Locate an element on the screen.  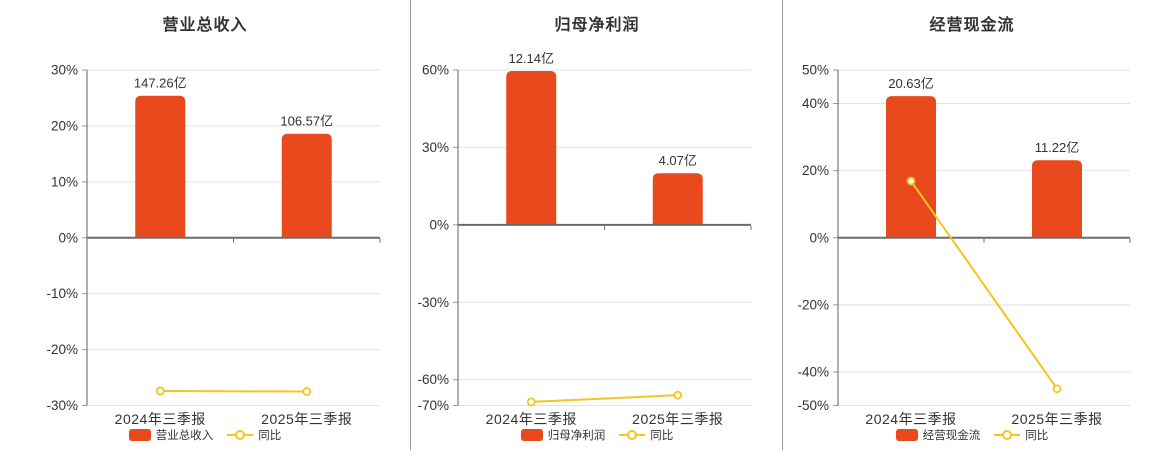
legend-item-bar-series: 归母净利润 is located at coordinates (563, 435).